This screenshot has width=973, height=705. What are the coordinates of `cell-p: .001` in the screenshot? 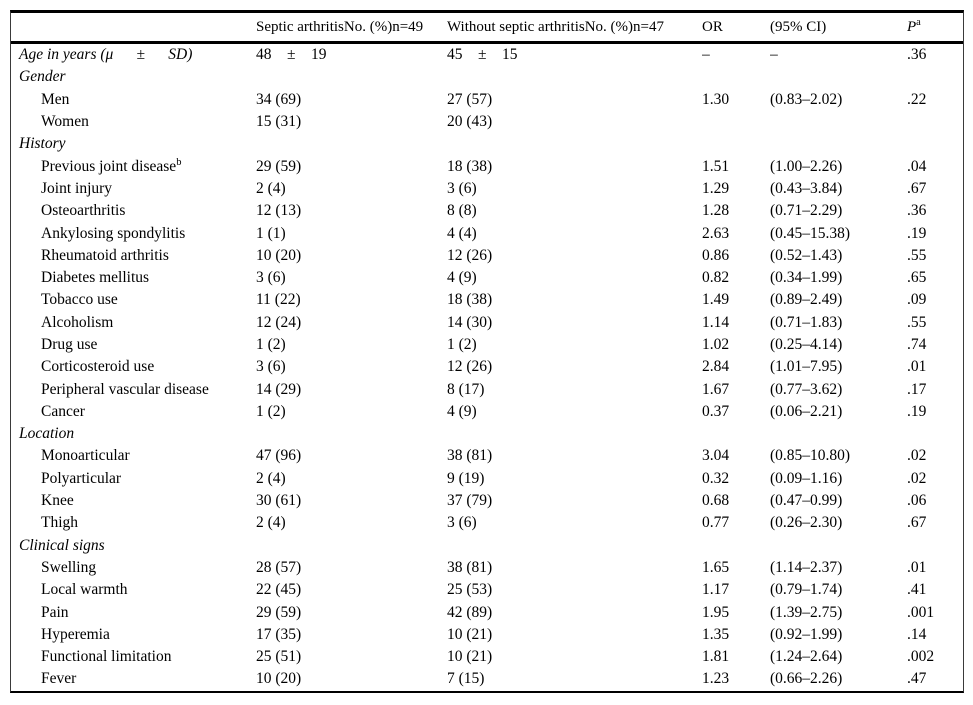 It's located at (921, 612).